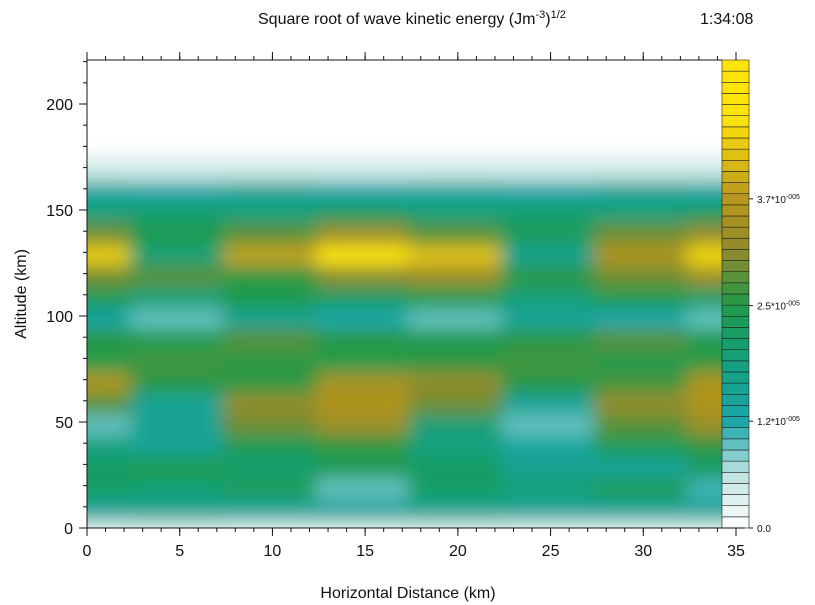  What do you see at coordinates (771, 307) in the screenshot?
I see `colorbar-tick-mantissa: 2.5*10` at bounding box center [771, 307].